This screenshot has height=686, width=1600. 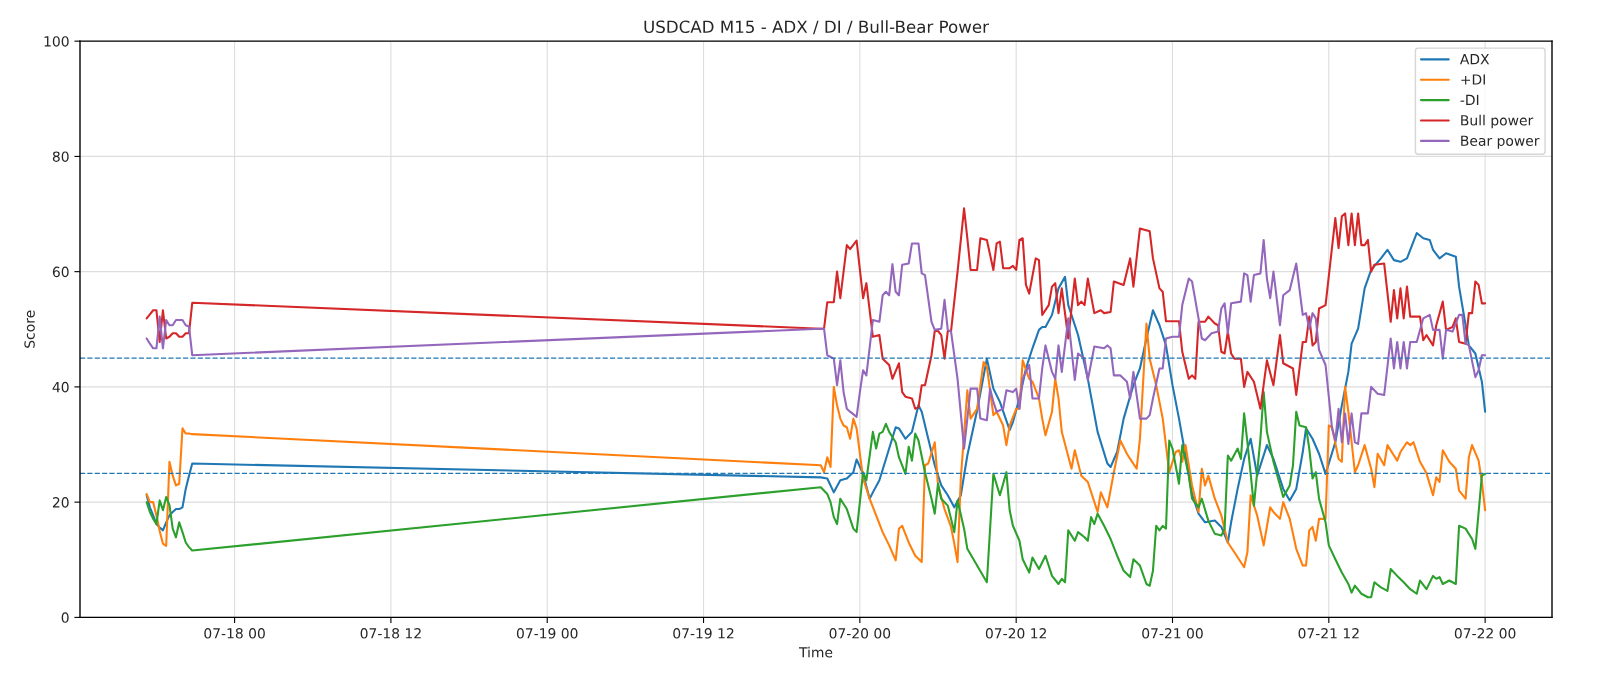 What do you see at coordinates (815, 652) in the screenshot?
I see `x-axis-title: Time` at bounding box center [815, 652].